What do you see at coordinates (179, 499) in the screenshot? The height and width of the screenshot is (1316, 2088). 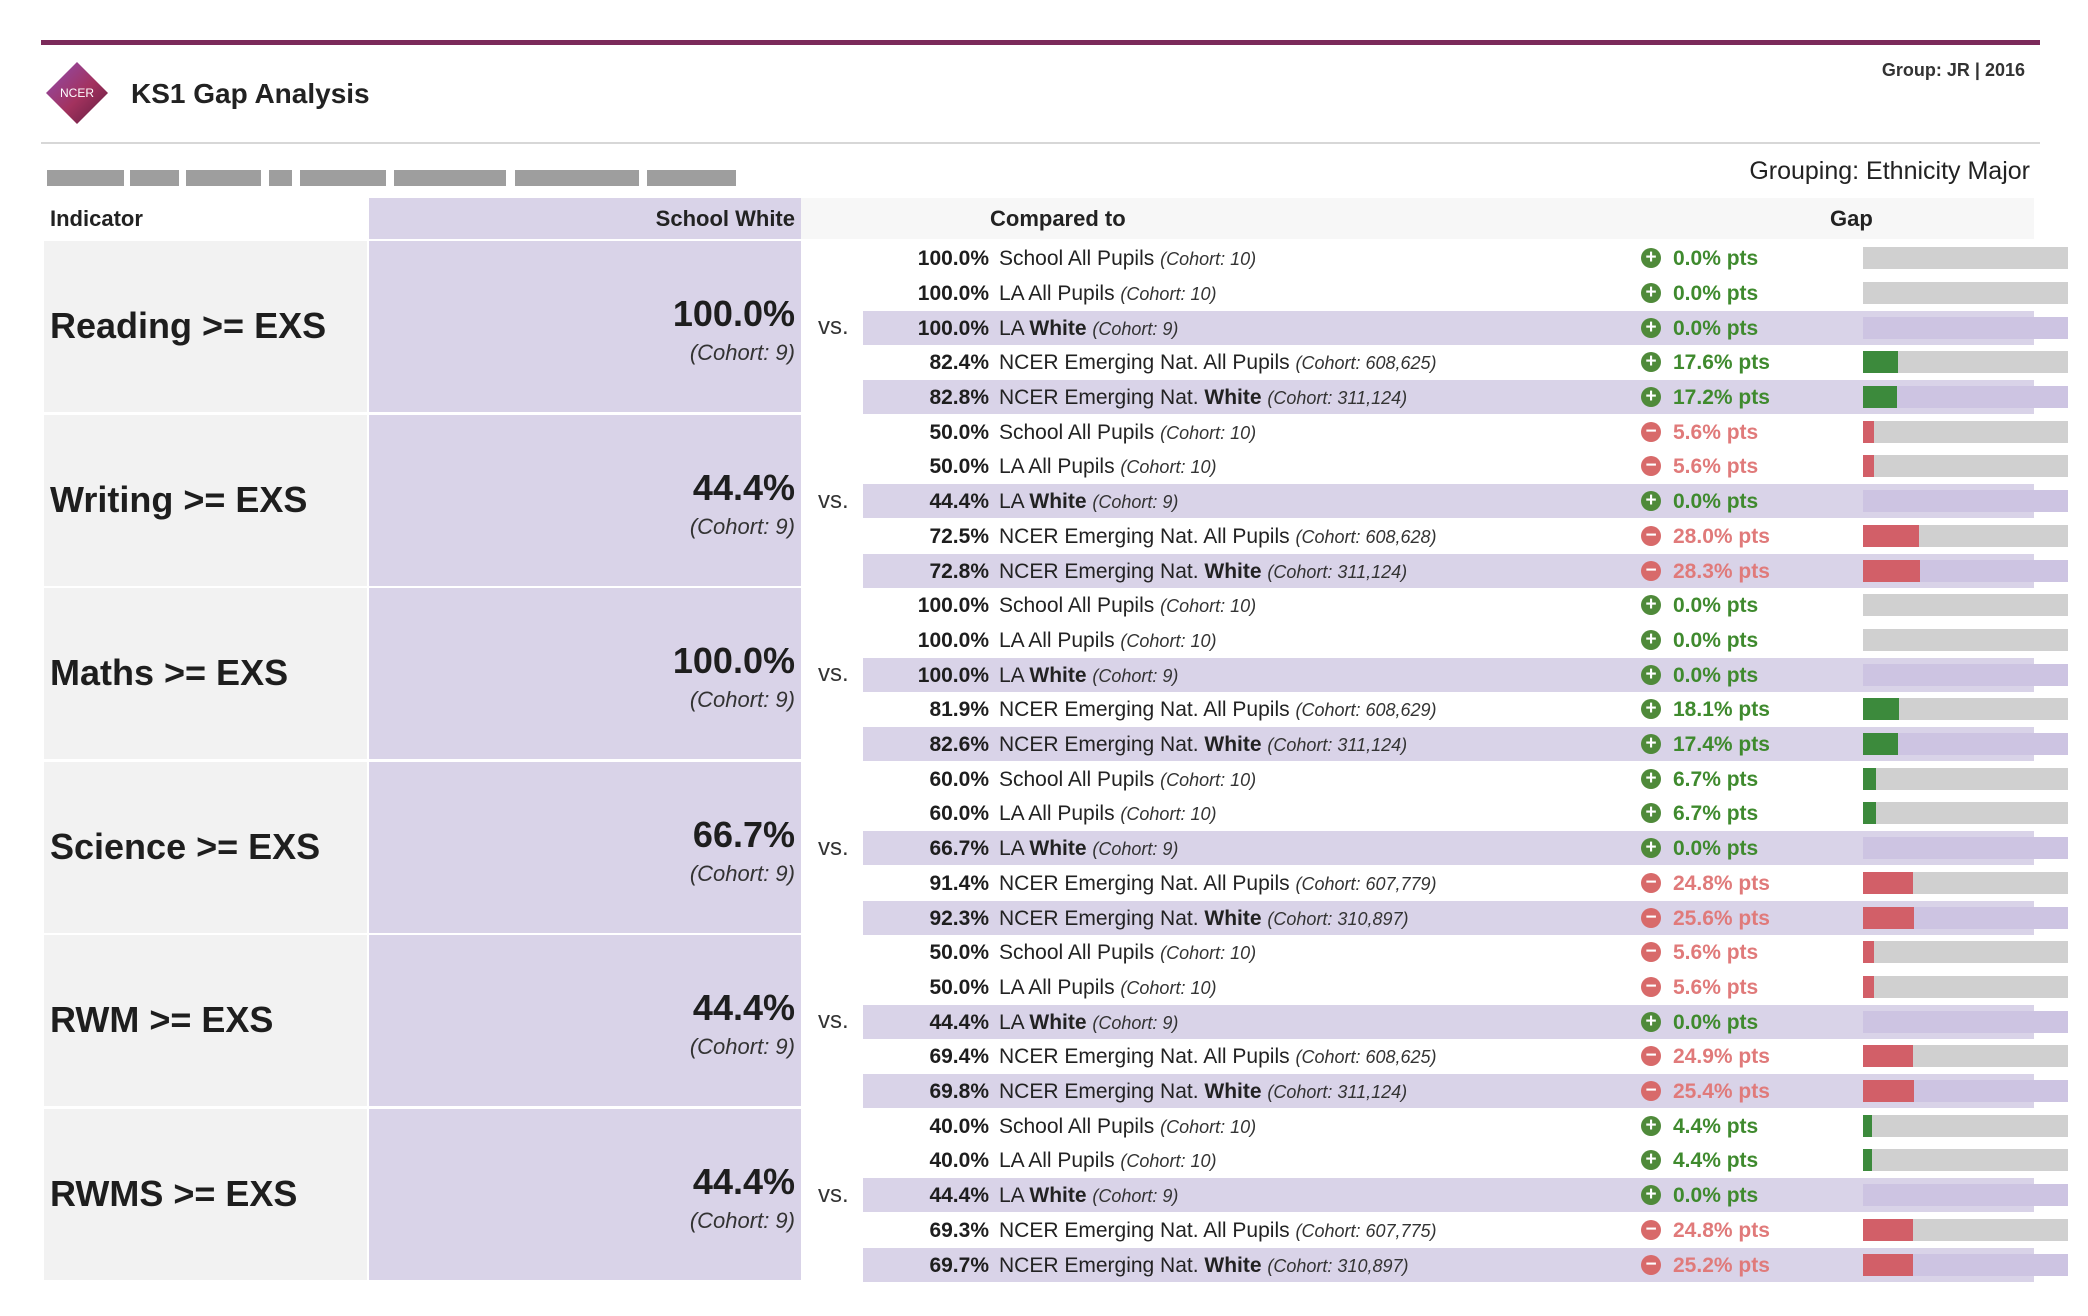 I see `indicator-label: Writing >= EXS` at bounding box center [179, 499].